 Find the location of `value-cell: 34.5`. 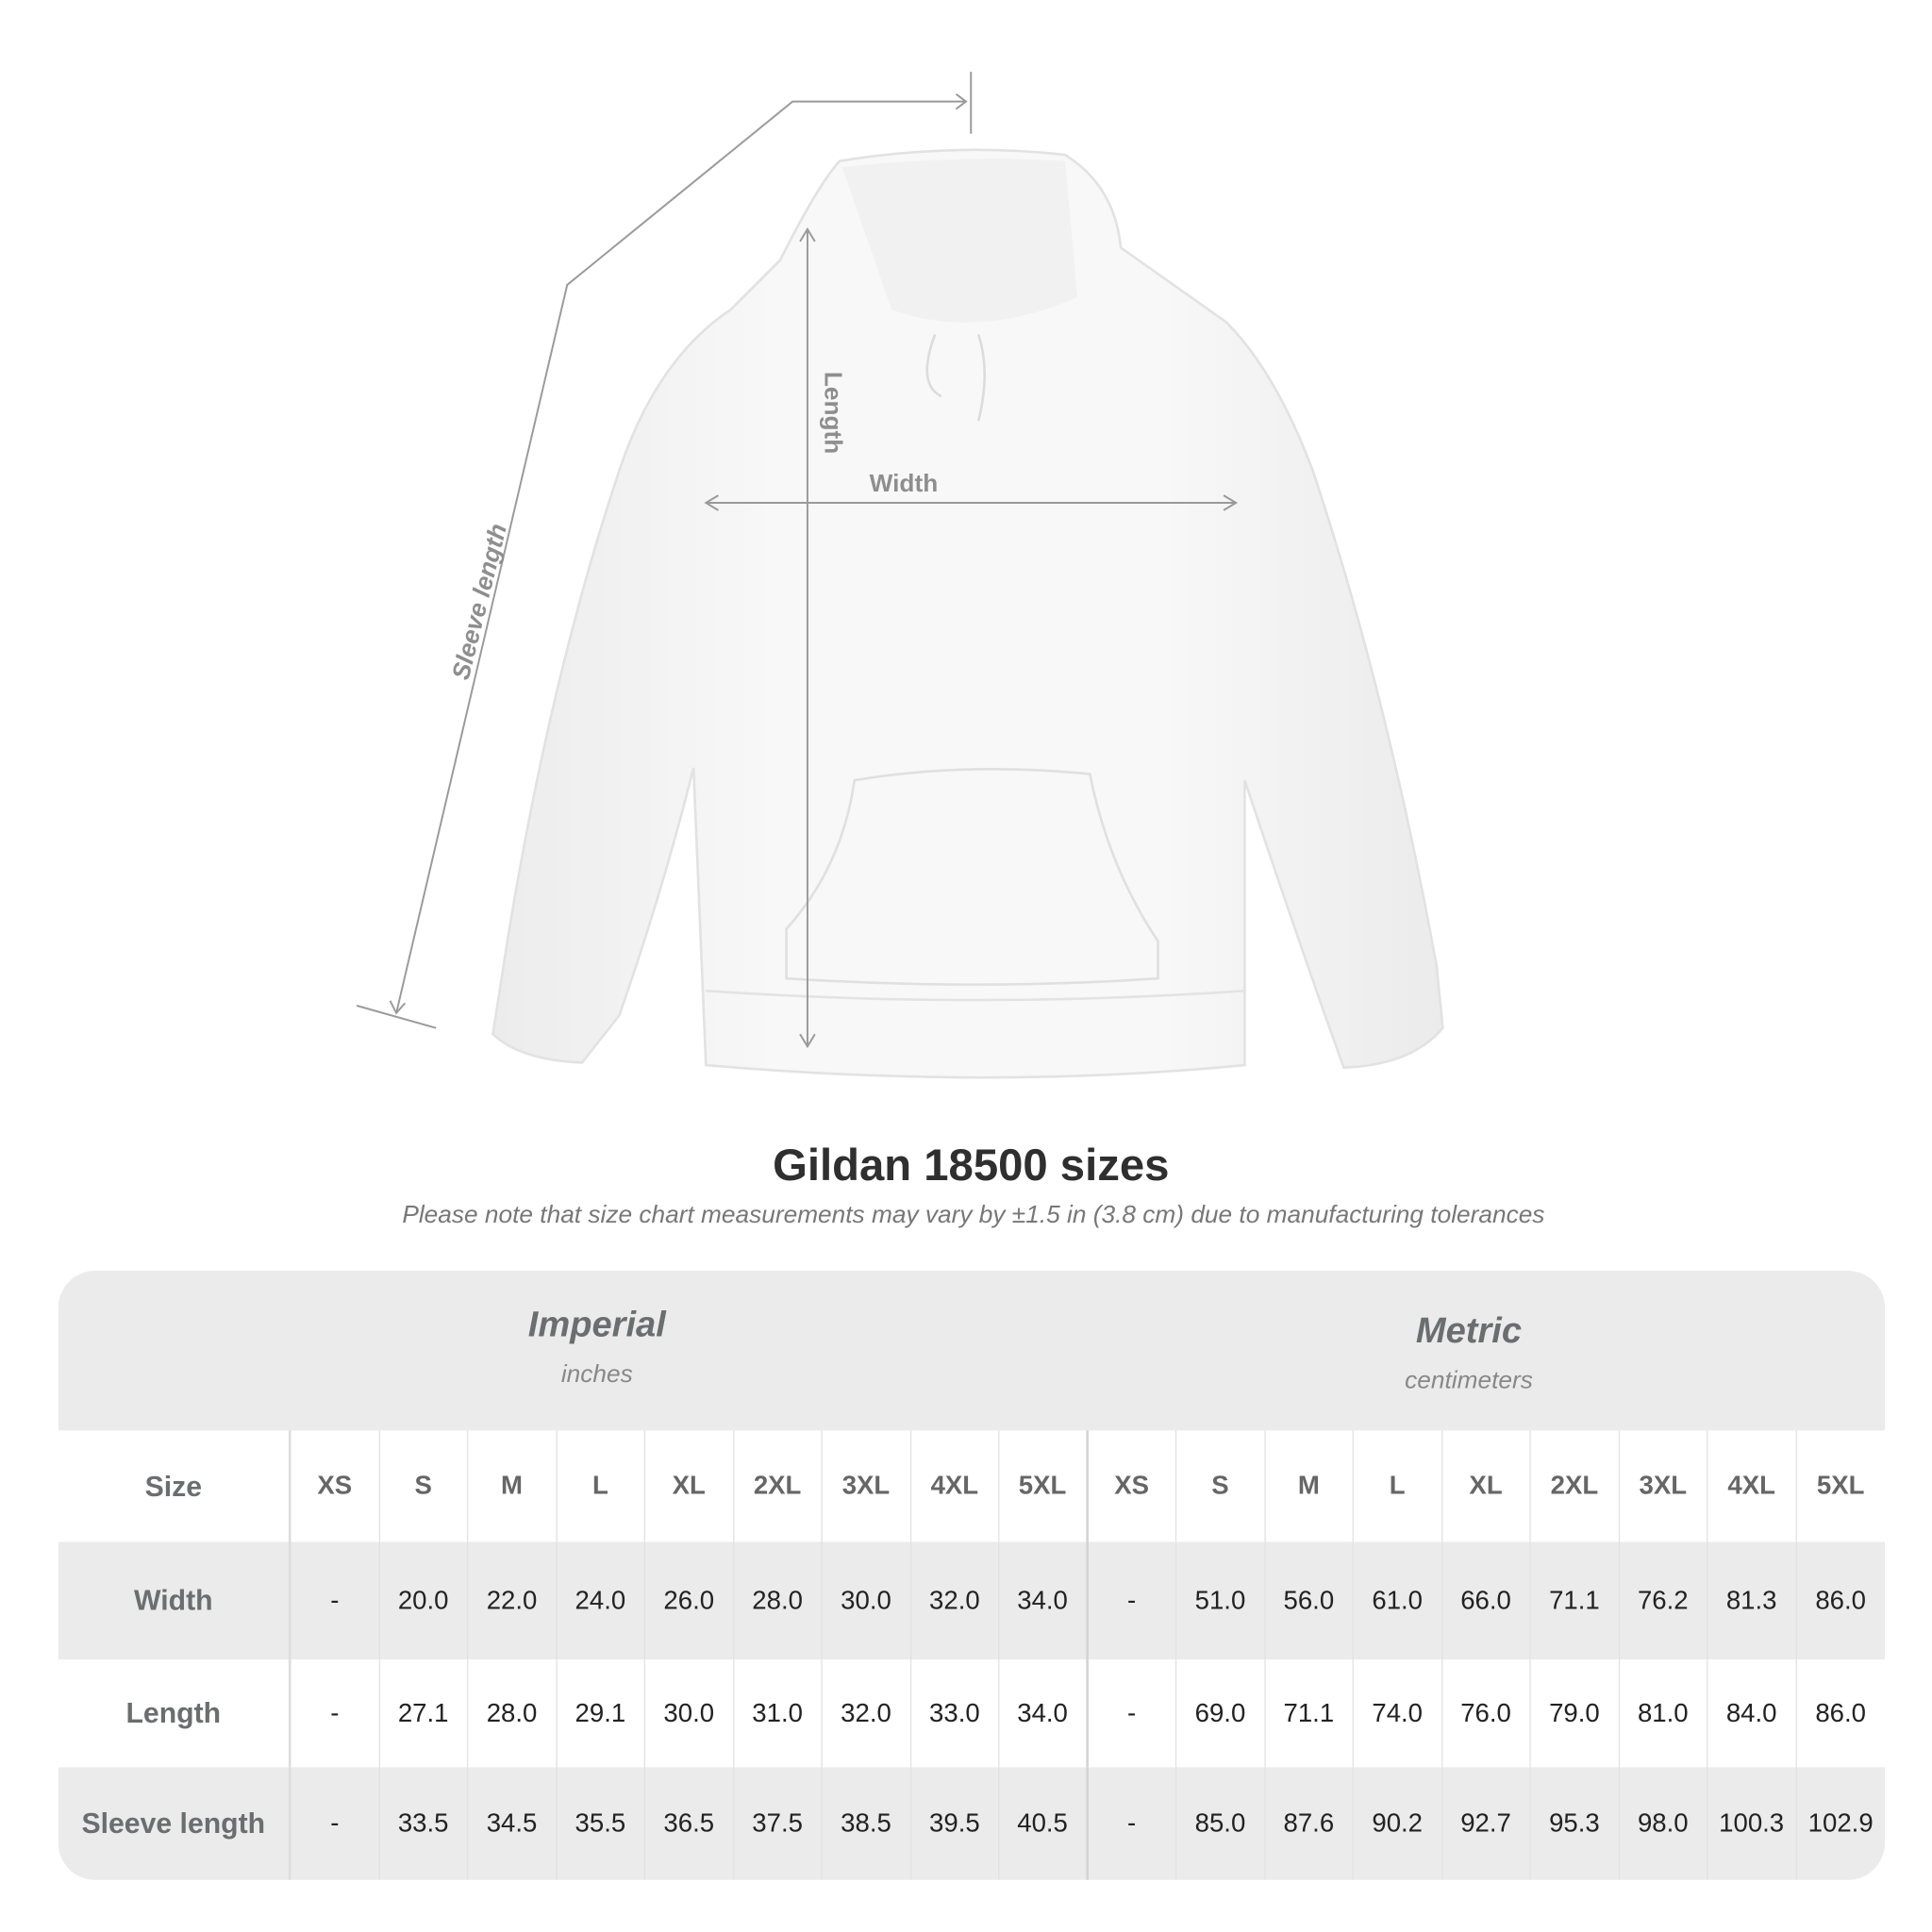

value-cell: 34.5 is located at coordinates (513, 1824).